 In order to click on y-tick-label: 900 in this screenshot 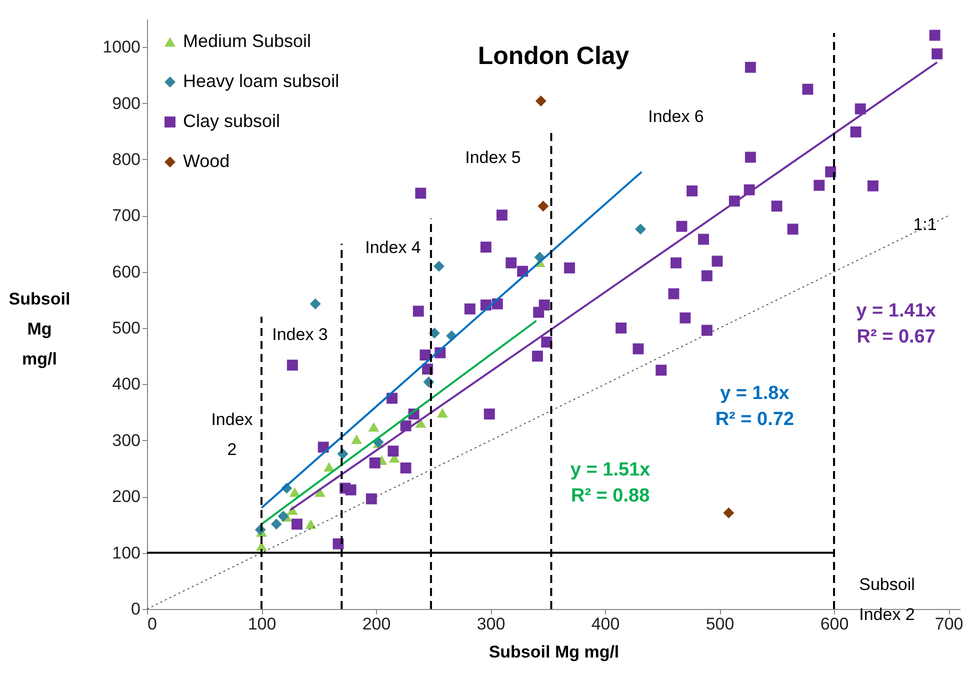, I will do `click(126, 103)`.